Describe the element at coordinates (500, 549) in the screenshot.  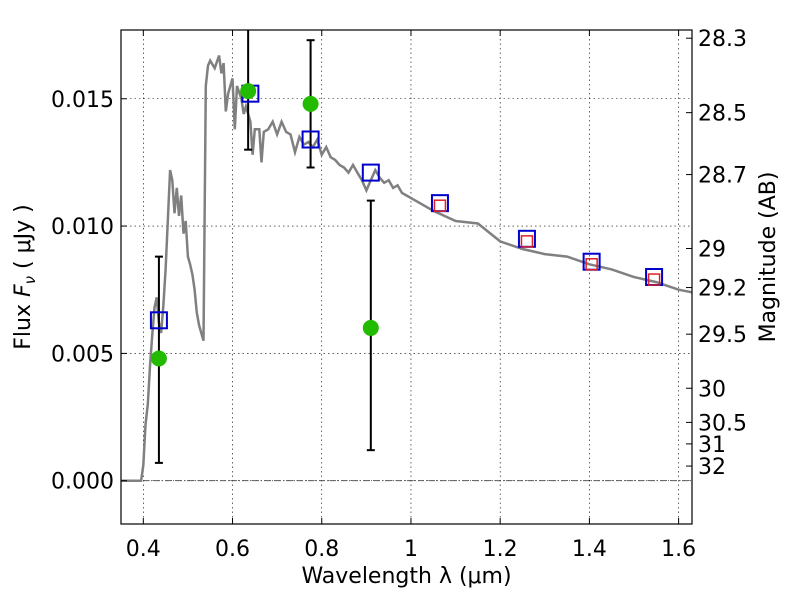
I see `x-tick-label: 1.2` at that location.